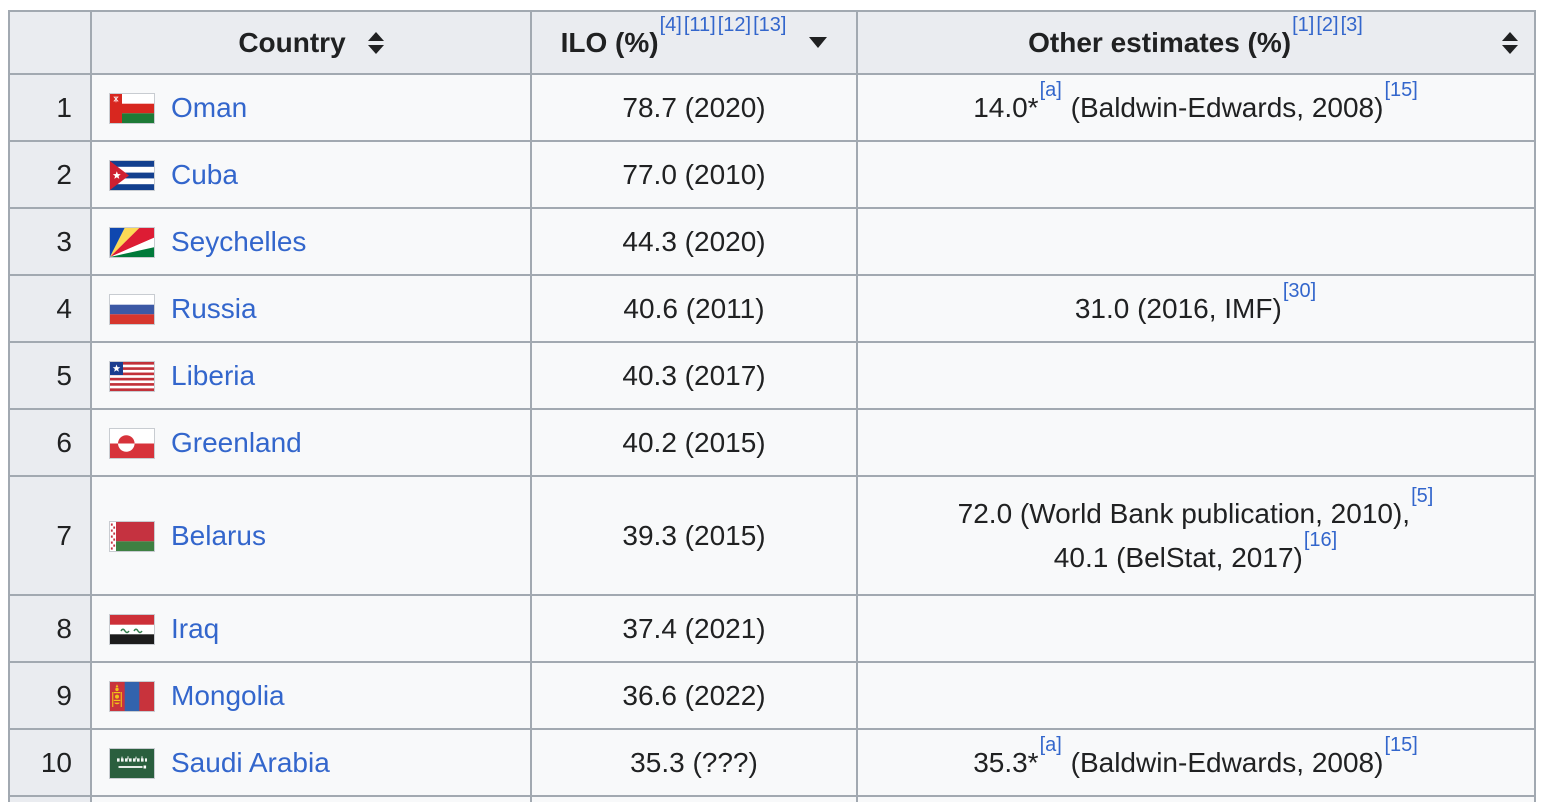 The width and height of the screenshot is (1564, 802). Describe the element at coordinates (694, 535) in the screenshot. I see `ilo-value-cell: 39.3 (2015)` at that location.